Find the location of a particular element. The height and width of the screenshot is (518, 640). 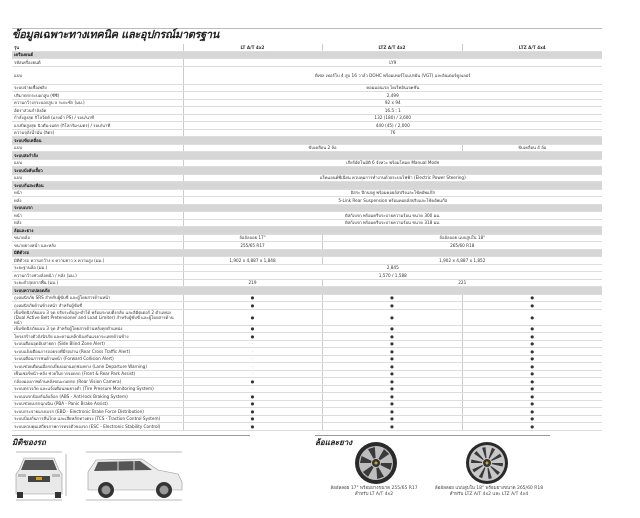

section-title: ระบบขับเคลื่อน is located at coordinates (307, 140).